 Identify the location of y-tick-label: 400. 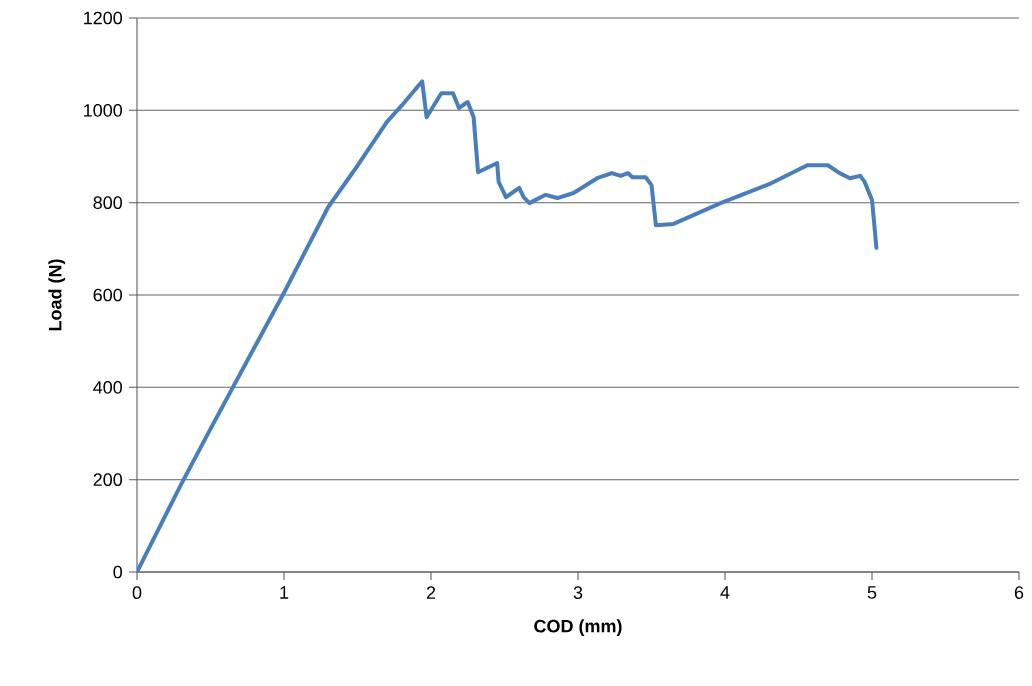
(108, 387).